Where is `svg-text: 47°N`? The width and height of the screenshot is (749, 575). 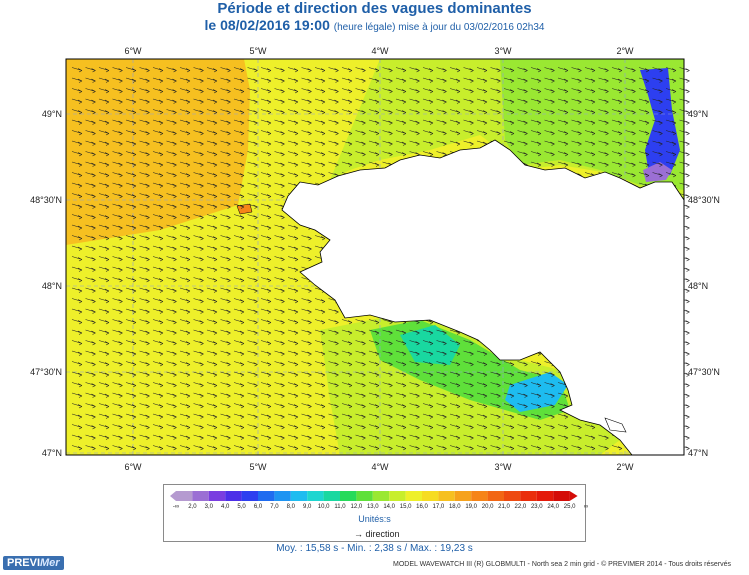
svg-text: 47°N is located at coordinates (52, 453).